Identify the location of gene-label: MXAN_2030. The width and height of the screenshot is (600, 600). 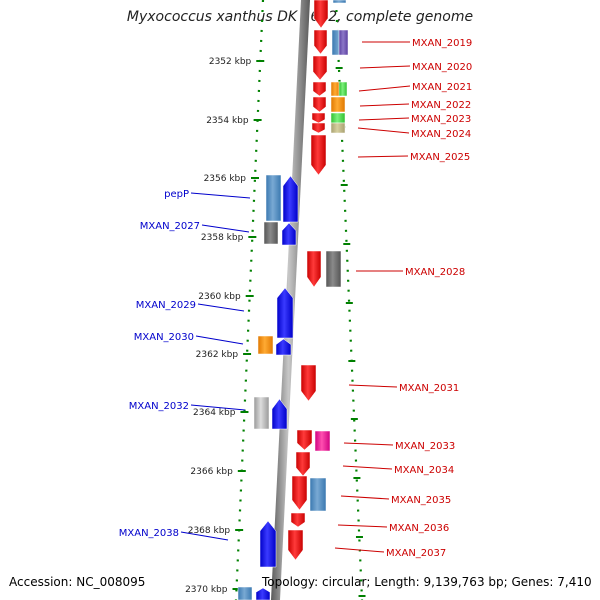
(164, 337).